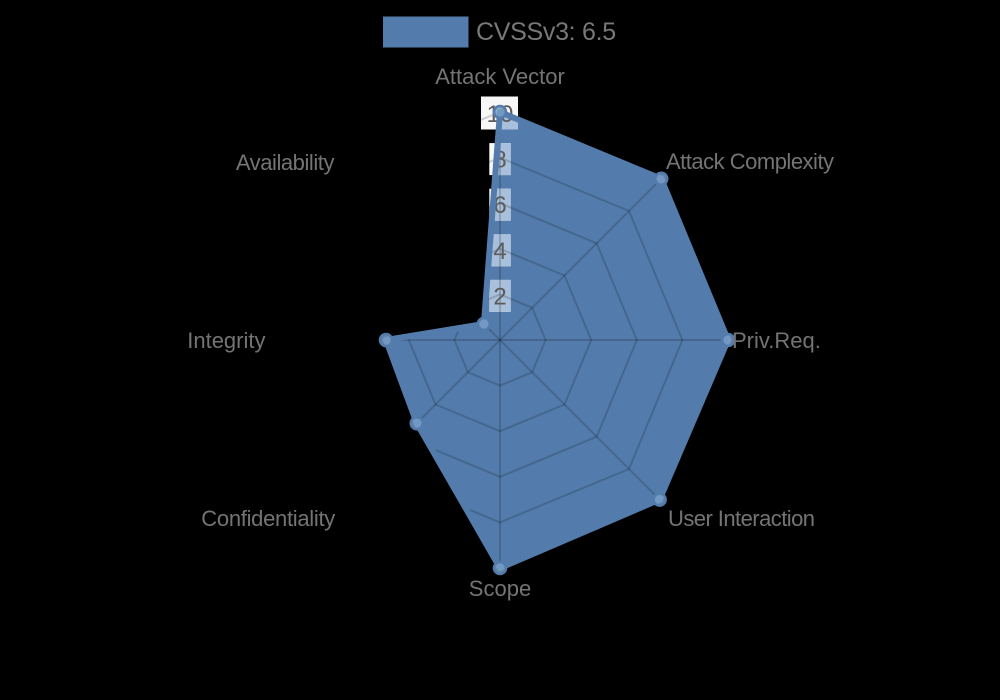 This screenshot has height=700, width=1000. What do you see at coordinates (500, 76) in the screenshot?
I see `svg-text: Attack Vector` at bounding box center [500, 76].